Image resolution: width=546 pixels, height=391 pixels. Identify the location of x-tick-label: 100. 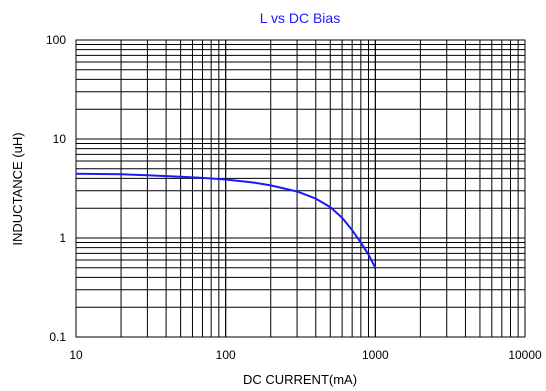
(226, 355).